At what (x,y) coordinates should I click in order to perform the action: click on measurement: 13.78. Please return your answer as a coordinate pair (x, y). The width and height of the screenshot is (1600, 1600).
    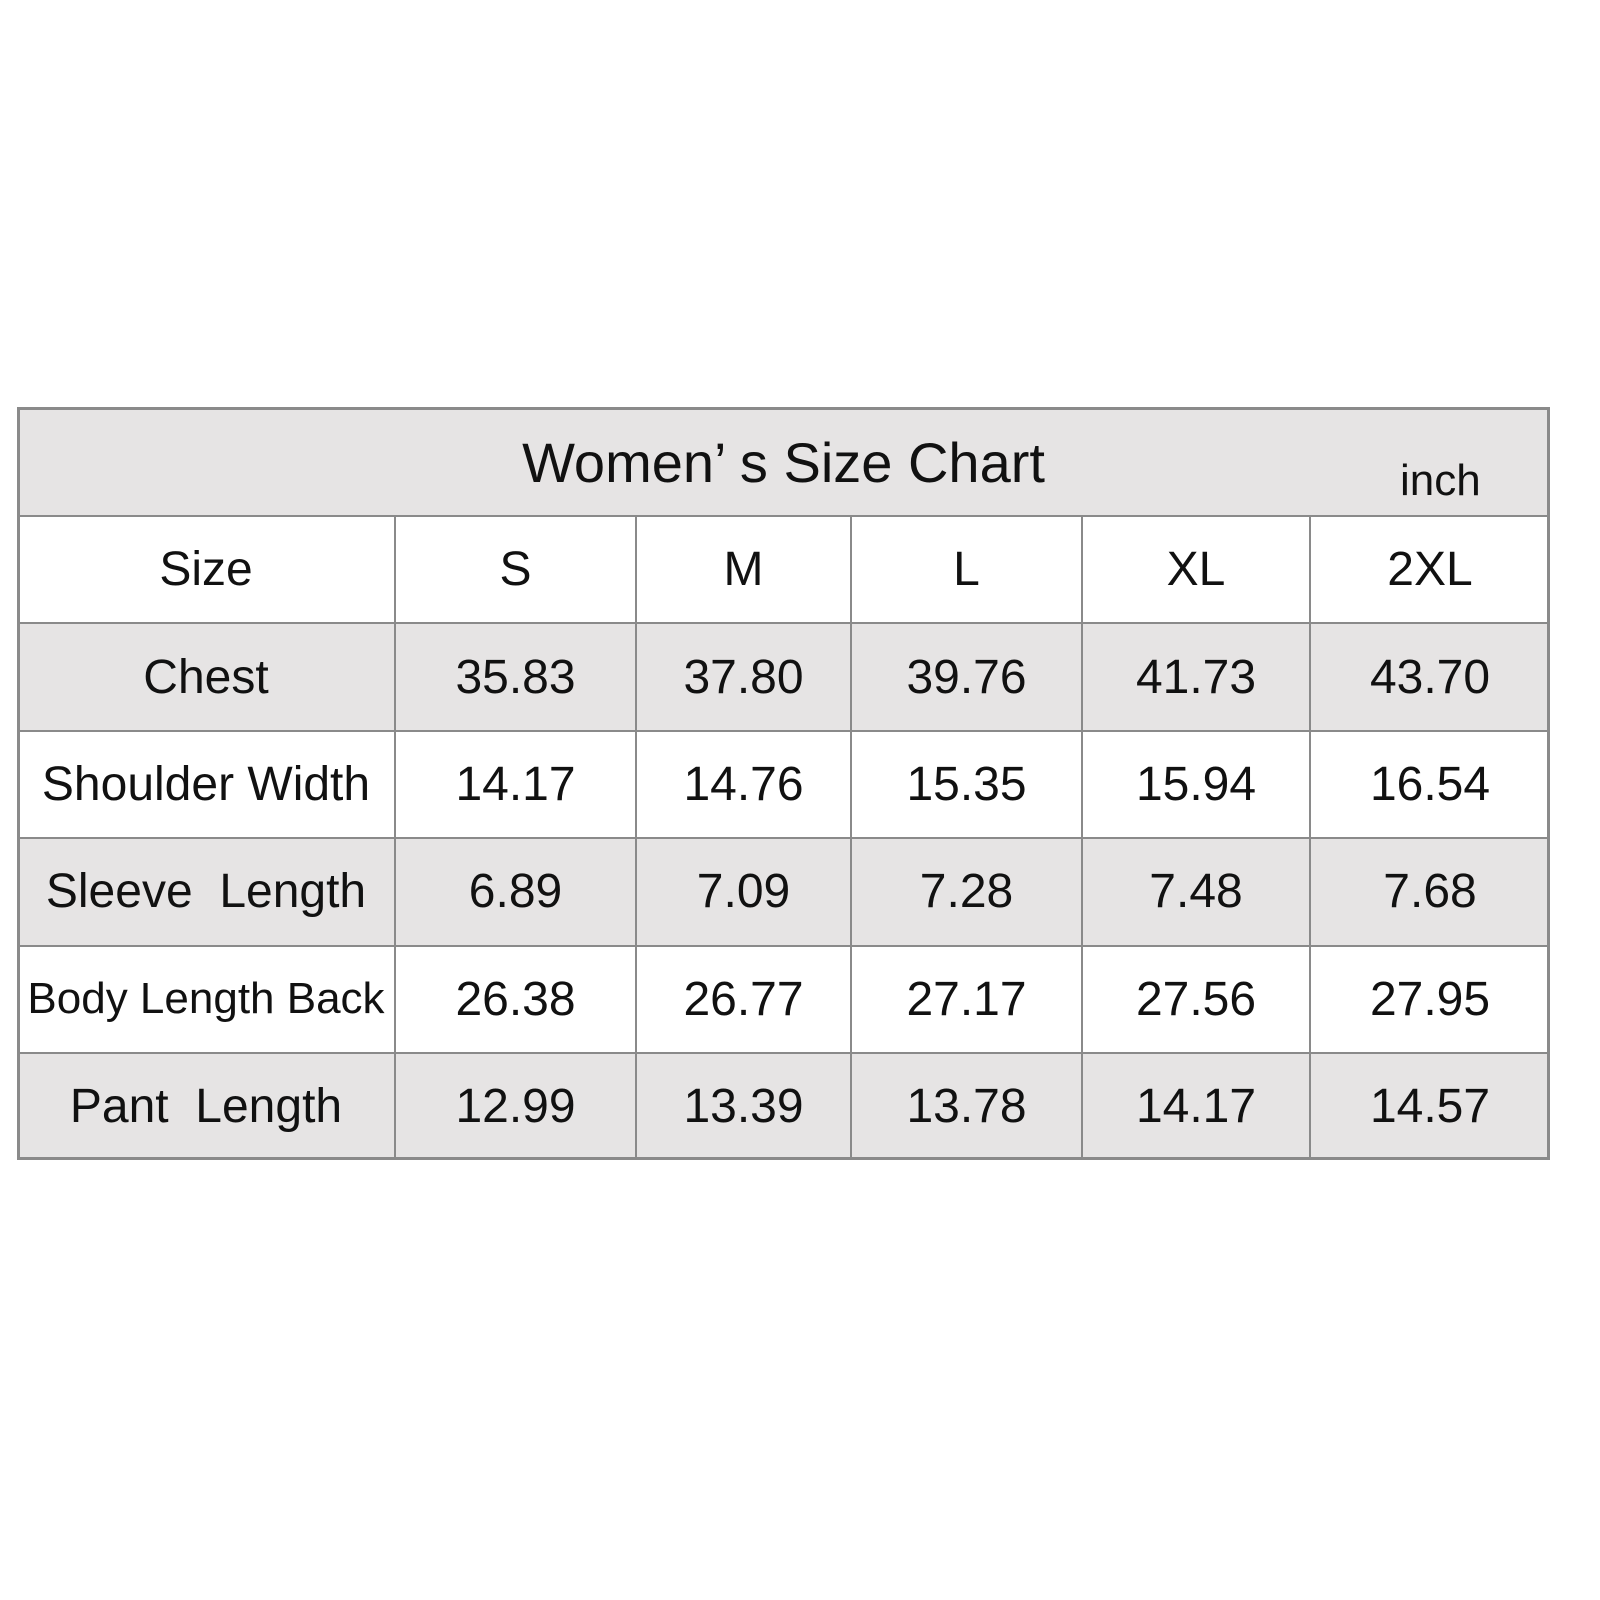
    Looking at the image, I should click on (966, 1107).